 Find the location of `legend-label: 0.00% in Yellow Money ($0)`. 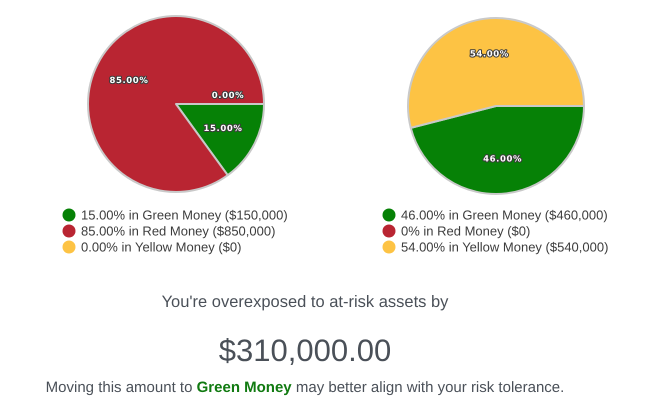

legend-label: 0.00% in Yellow Money ($0) is located at coordinates (161, 247).